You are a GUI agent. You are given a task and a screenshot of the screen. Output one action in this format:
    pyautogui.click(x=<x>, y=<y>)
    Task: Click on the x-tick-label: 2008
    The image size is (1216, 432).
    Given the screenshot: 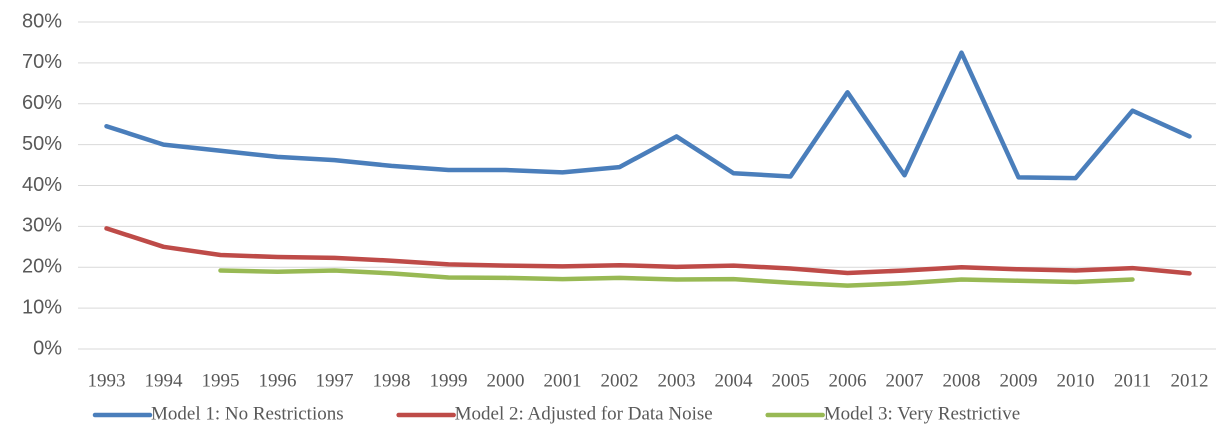 What is the action you would take?
    pyautogui.click(x=962, y=380)
    